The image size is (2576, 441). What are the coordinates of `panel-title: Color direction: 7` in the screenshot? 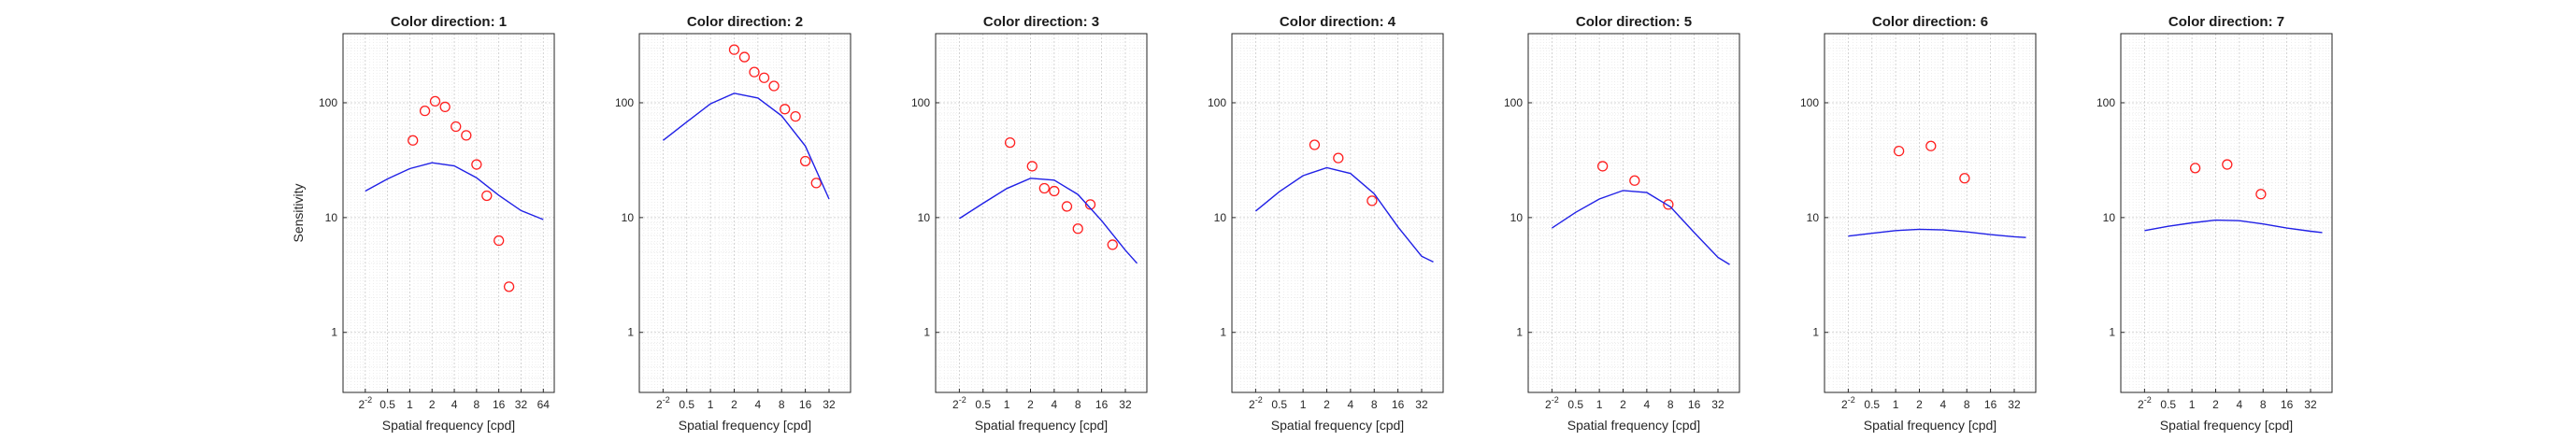 It's located at (2226, 22).